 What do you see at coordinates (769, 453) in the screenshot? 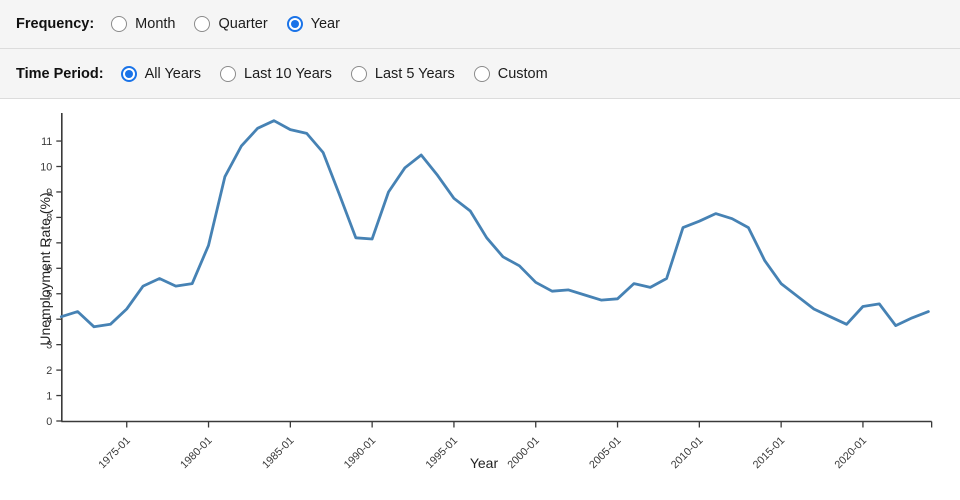
I see `x-tick-label: 2015-01` at bounding box center [769, 453].